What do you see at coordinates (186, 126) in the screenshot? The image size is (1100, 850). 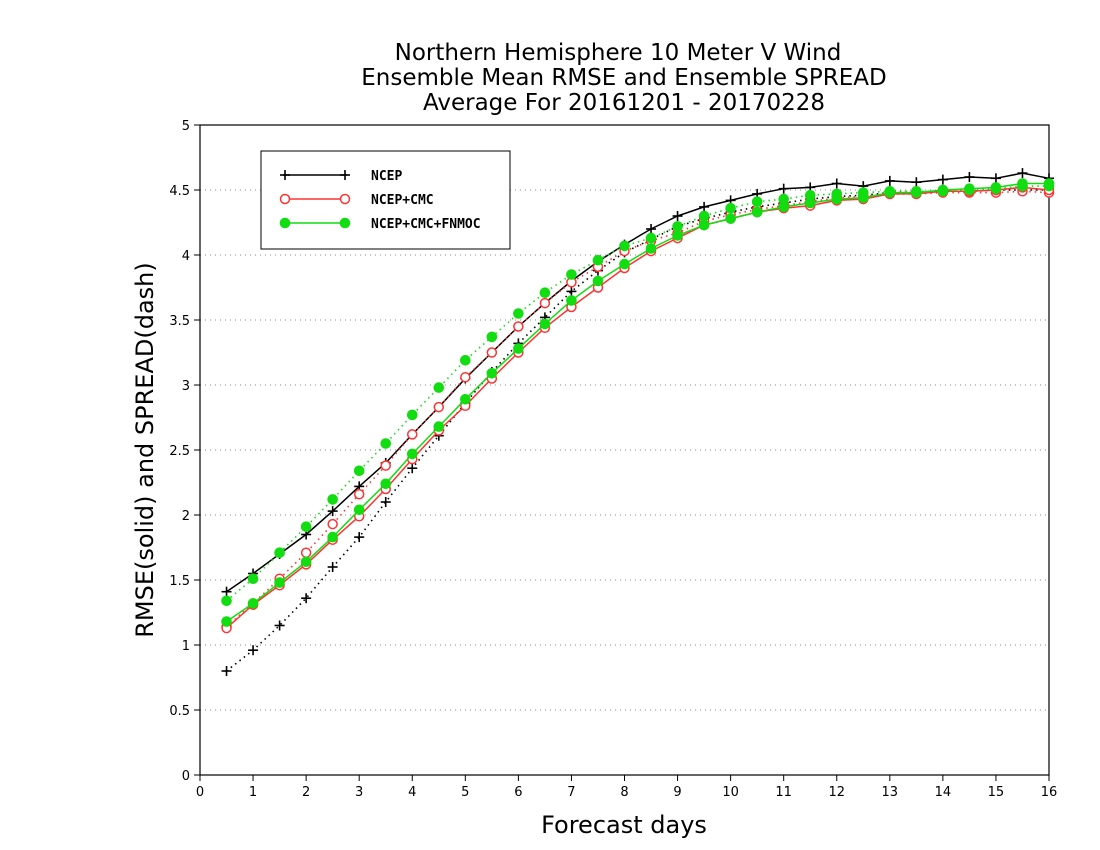 I see `y-tick-label: 5` at bounding box center [186, 126].